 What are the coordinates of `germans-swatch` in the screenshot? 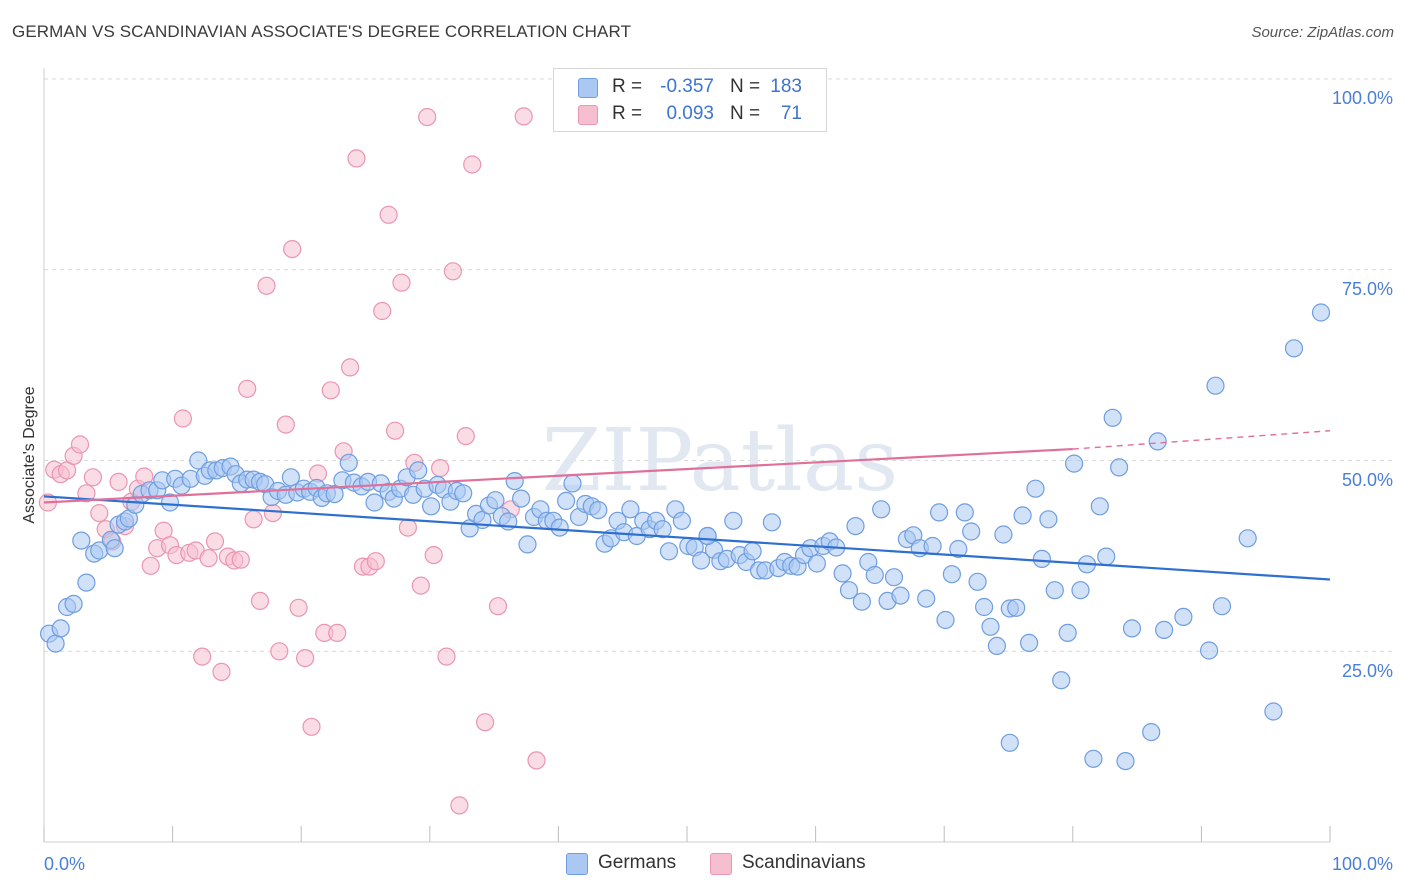 It's located at (588, 88).